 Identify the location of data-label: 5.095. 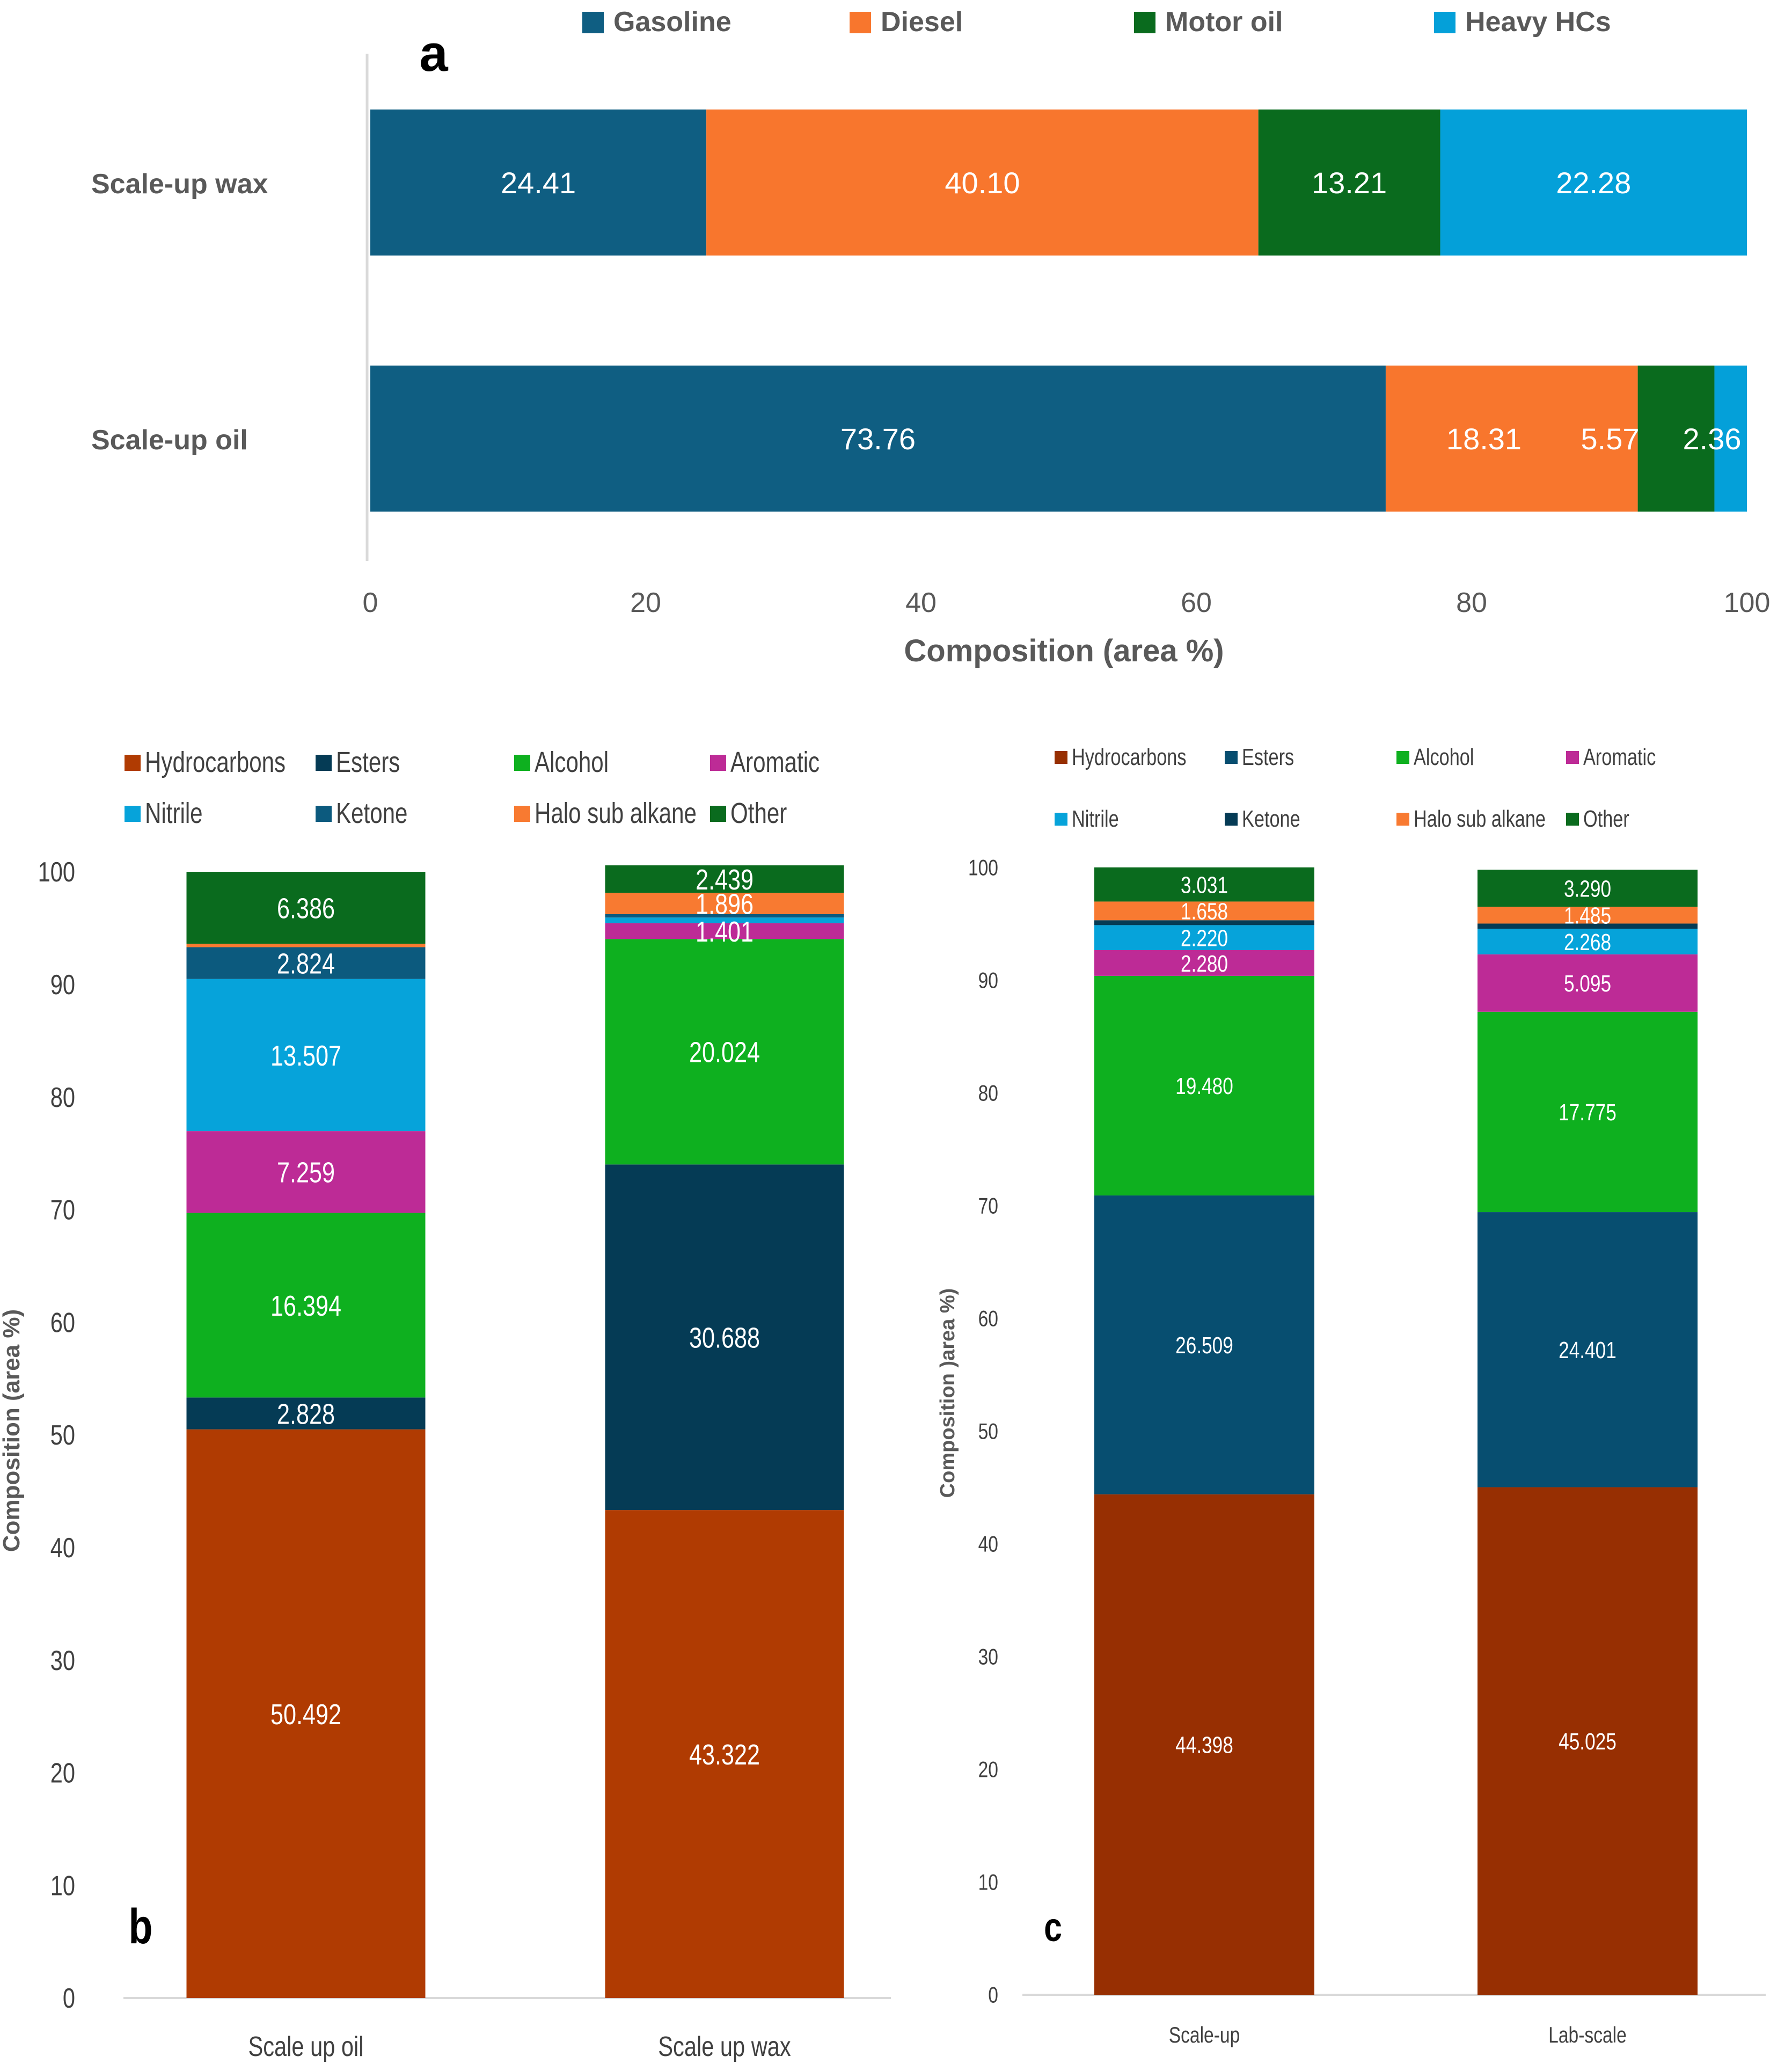
(1587, 984).